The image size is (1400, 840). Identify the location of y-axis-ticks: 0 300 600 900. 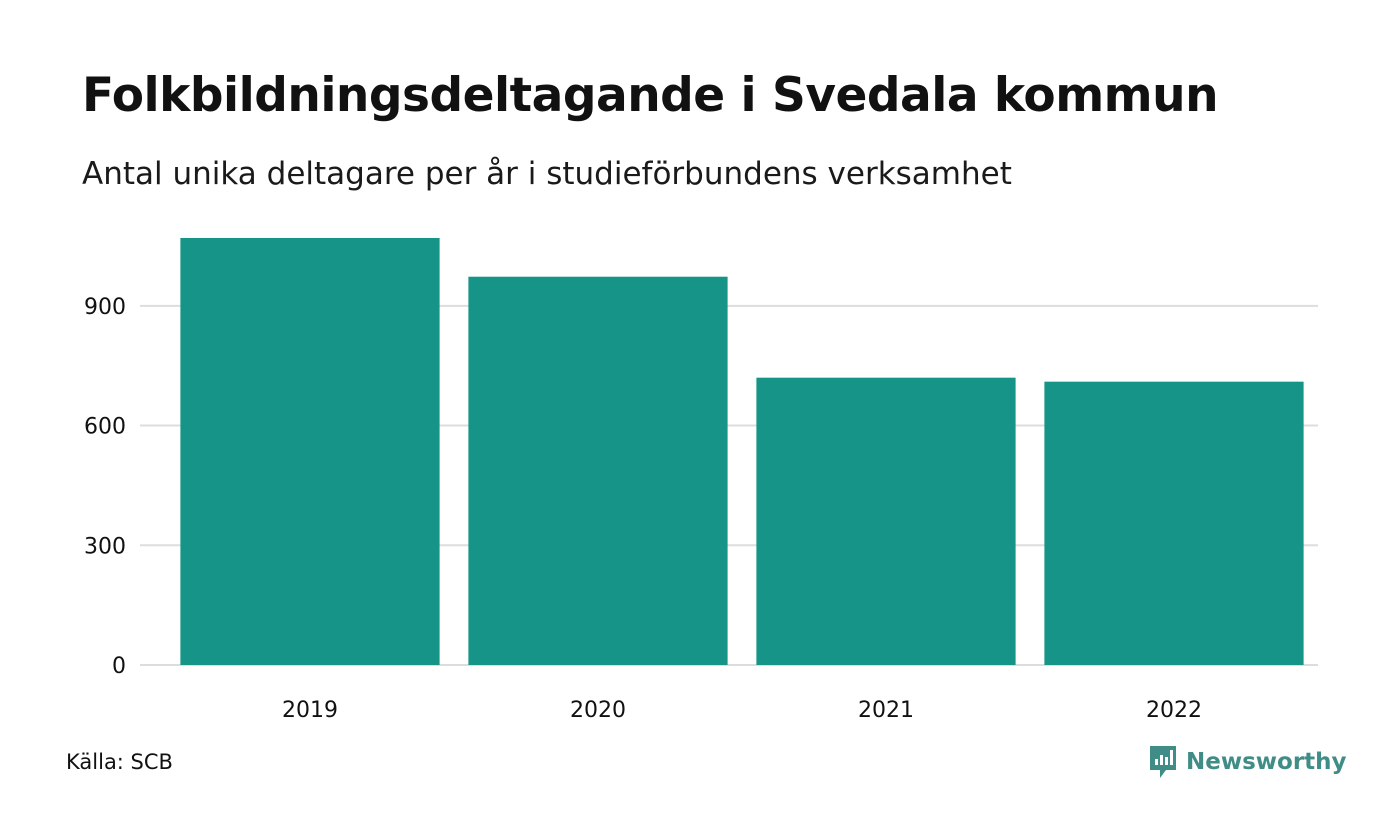
(105, 487).